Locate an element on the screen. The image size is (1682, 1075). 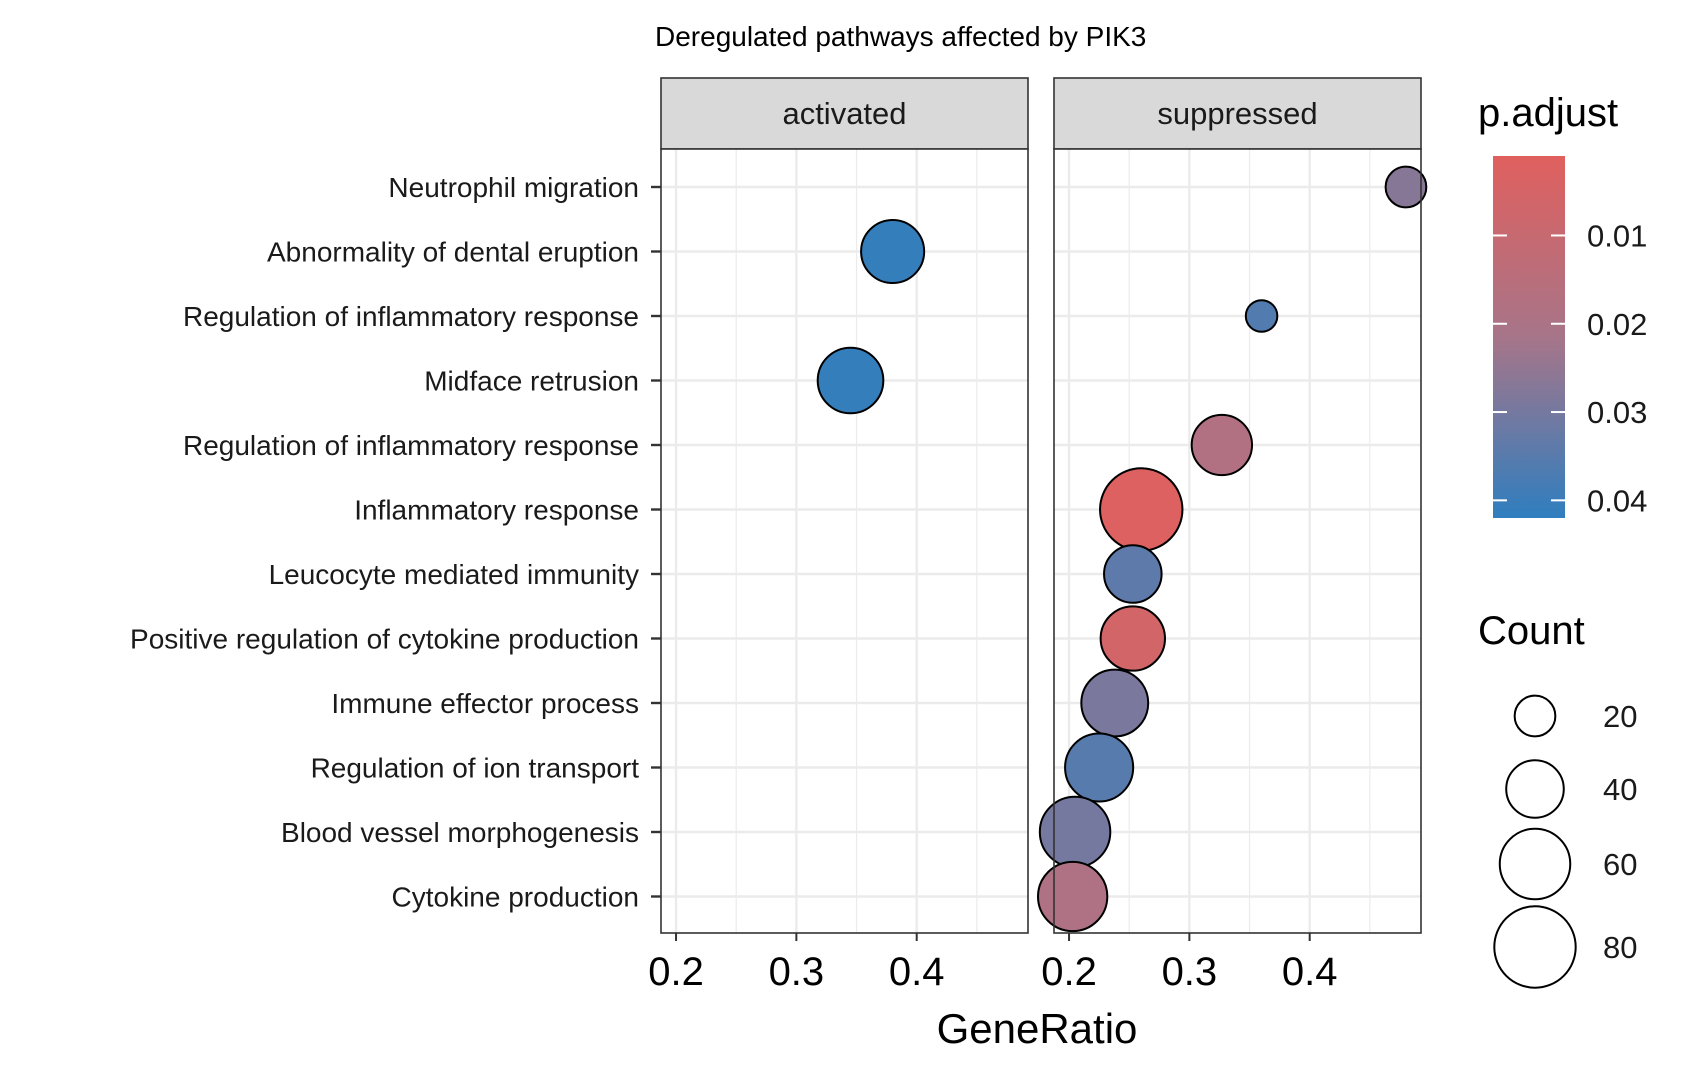
color-legend-label: 0.03 is located at coordinates (1617, 412).